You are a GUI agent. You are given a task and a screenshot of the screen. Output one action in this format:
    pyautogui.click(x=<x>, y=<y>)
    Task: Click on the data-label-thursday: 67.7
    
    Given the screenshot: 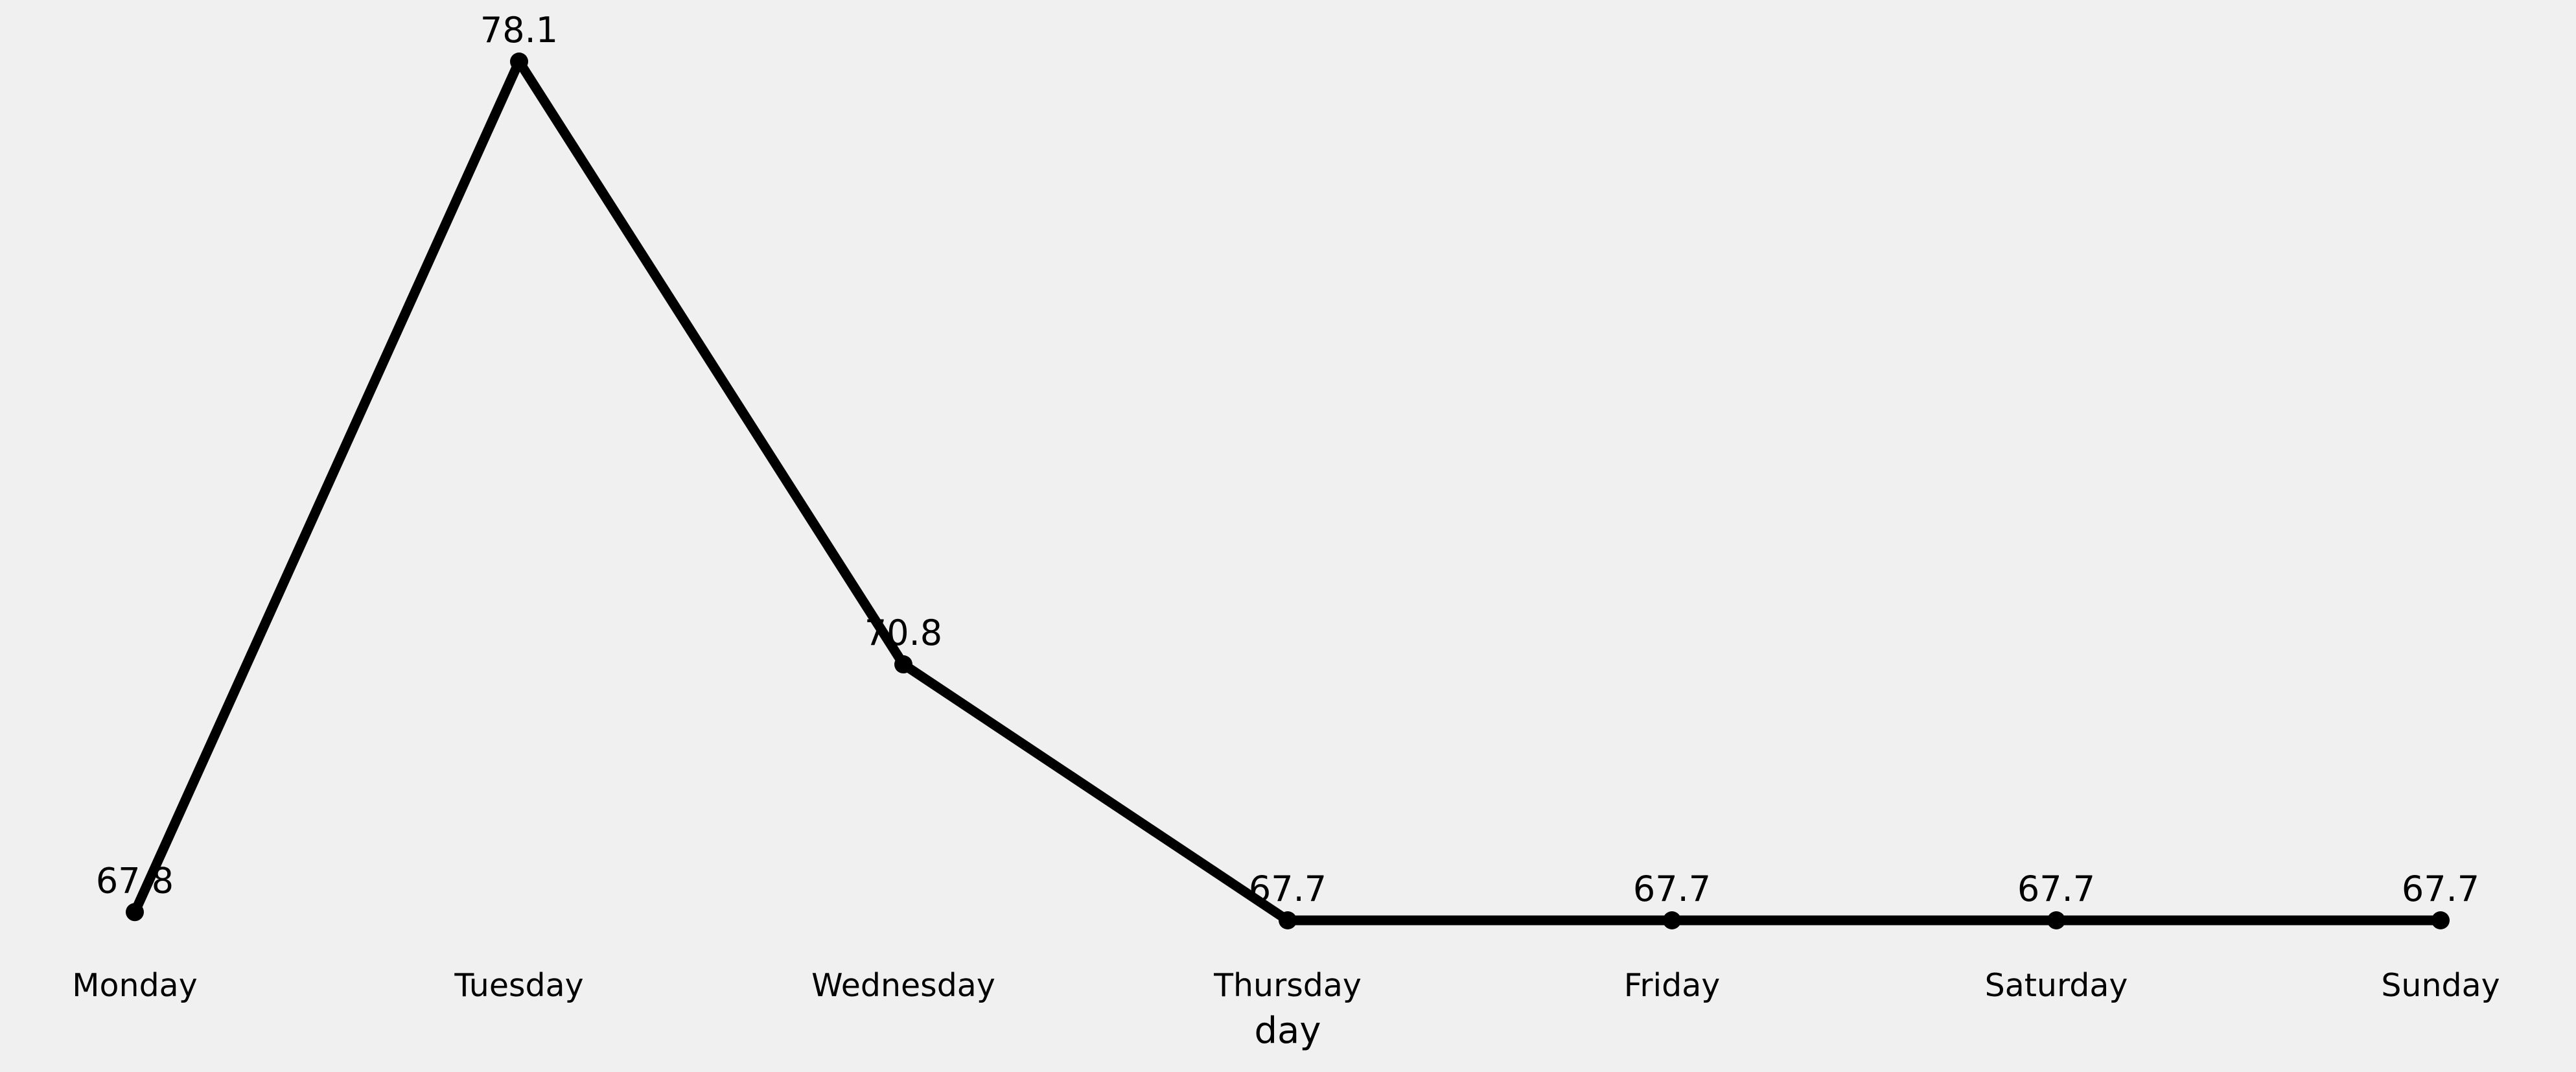 What is the action you would take?
    pyautogui.click(x=1288, y=888)
    